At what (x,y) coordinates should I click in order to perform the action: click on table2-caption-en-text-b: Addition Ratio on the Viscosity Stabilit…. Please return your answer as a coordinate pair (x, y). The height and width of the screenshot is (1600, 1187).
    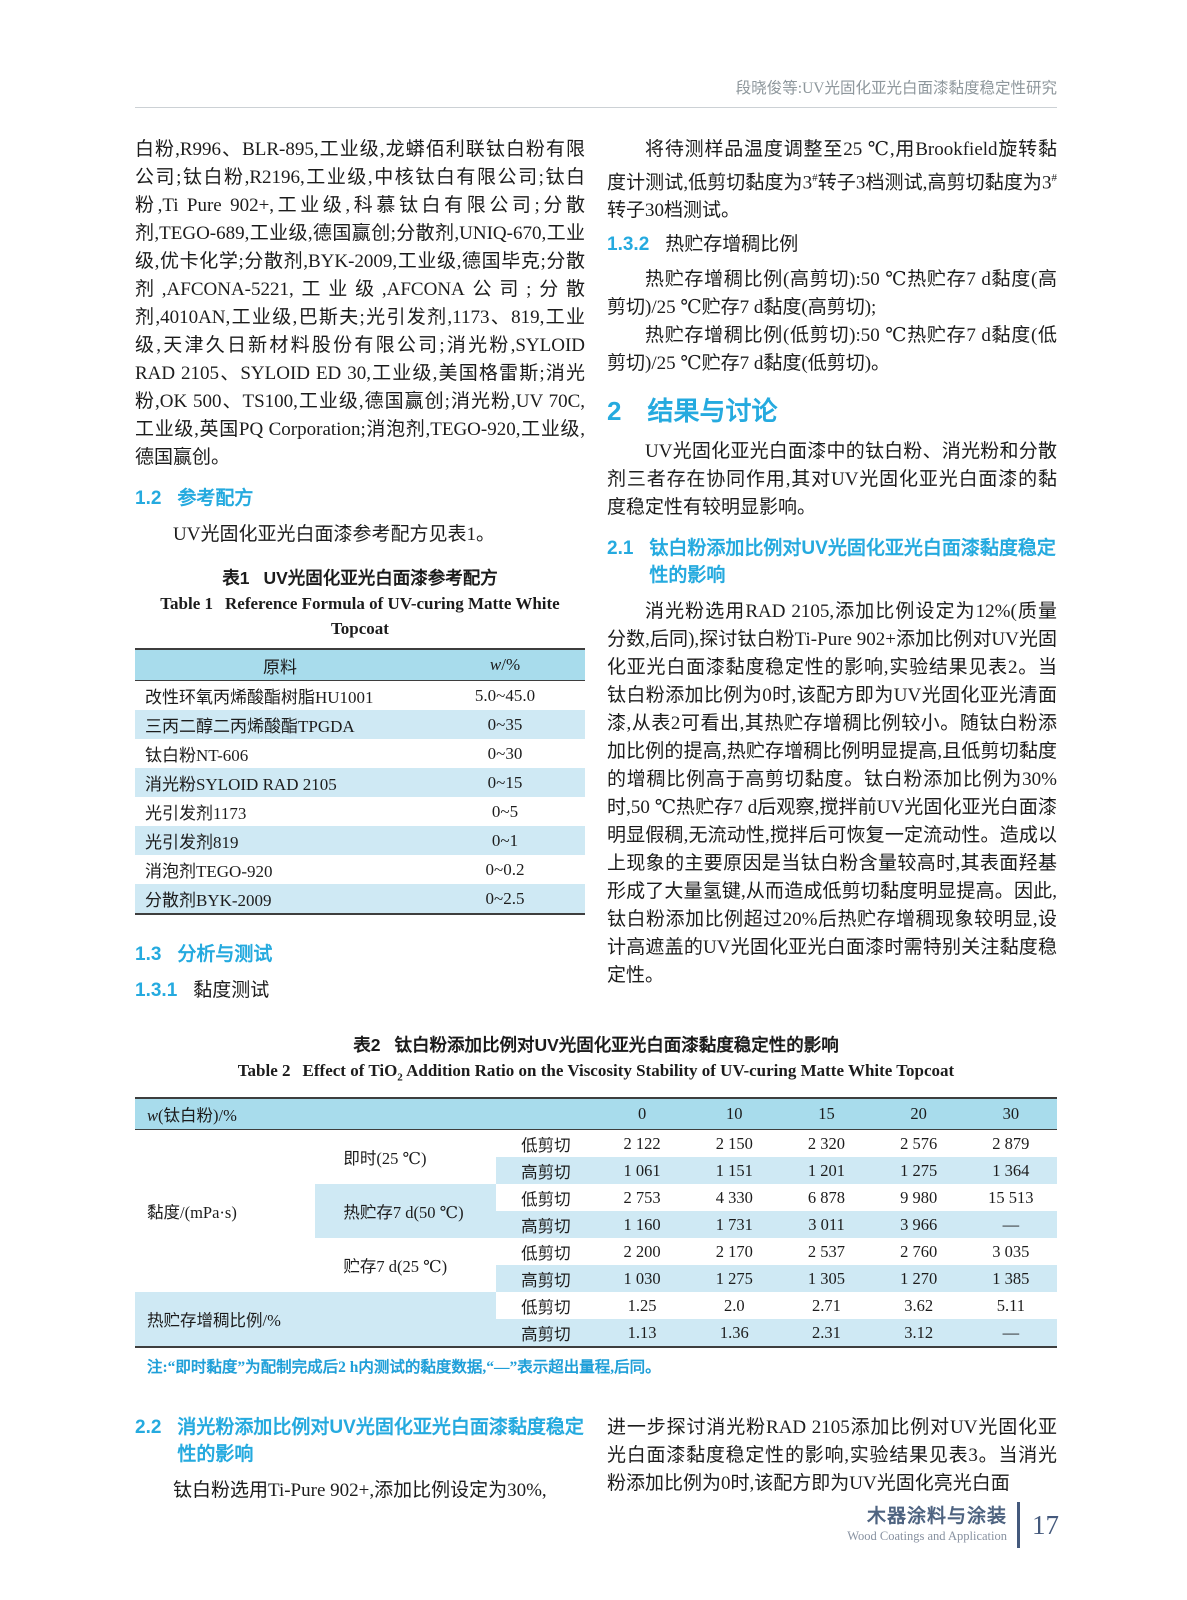
    Looking at the image, I should click on (678, 1070).